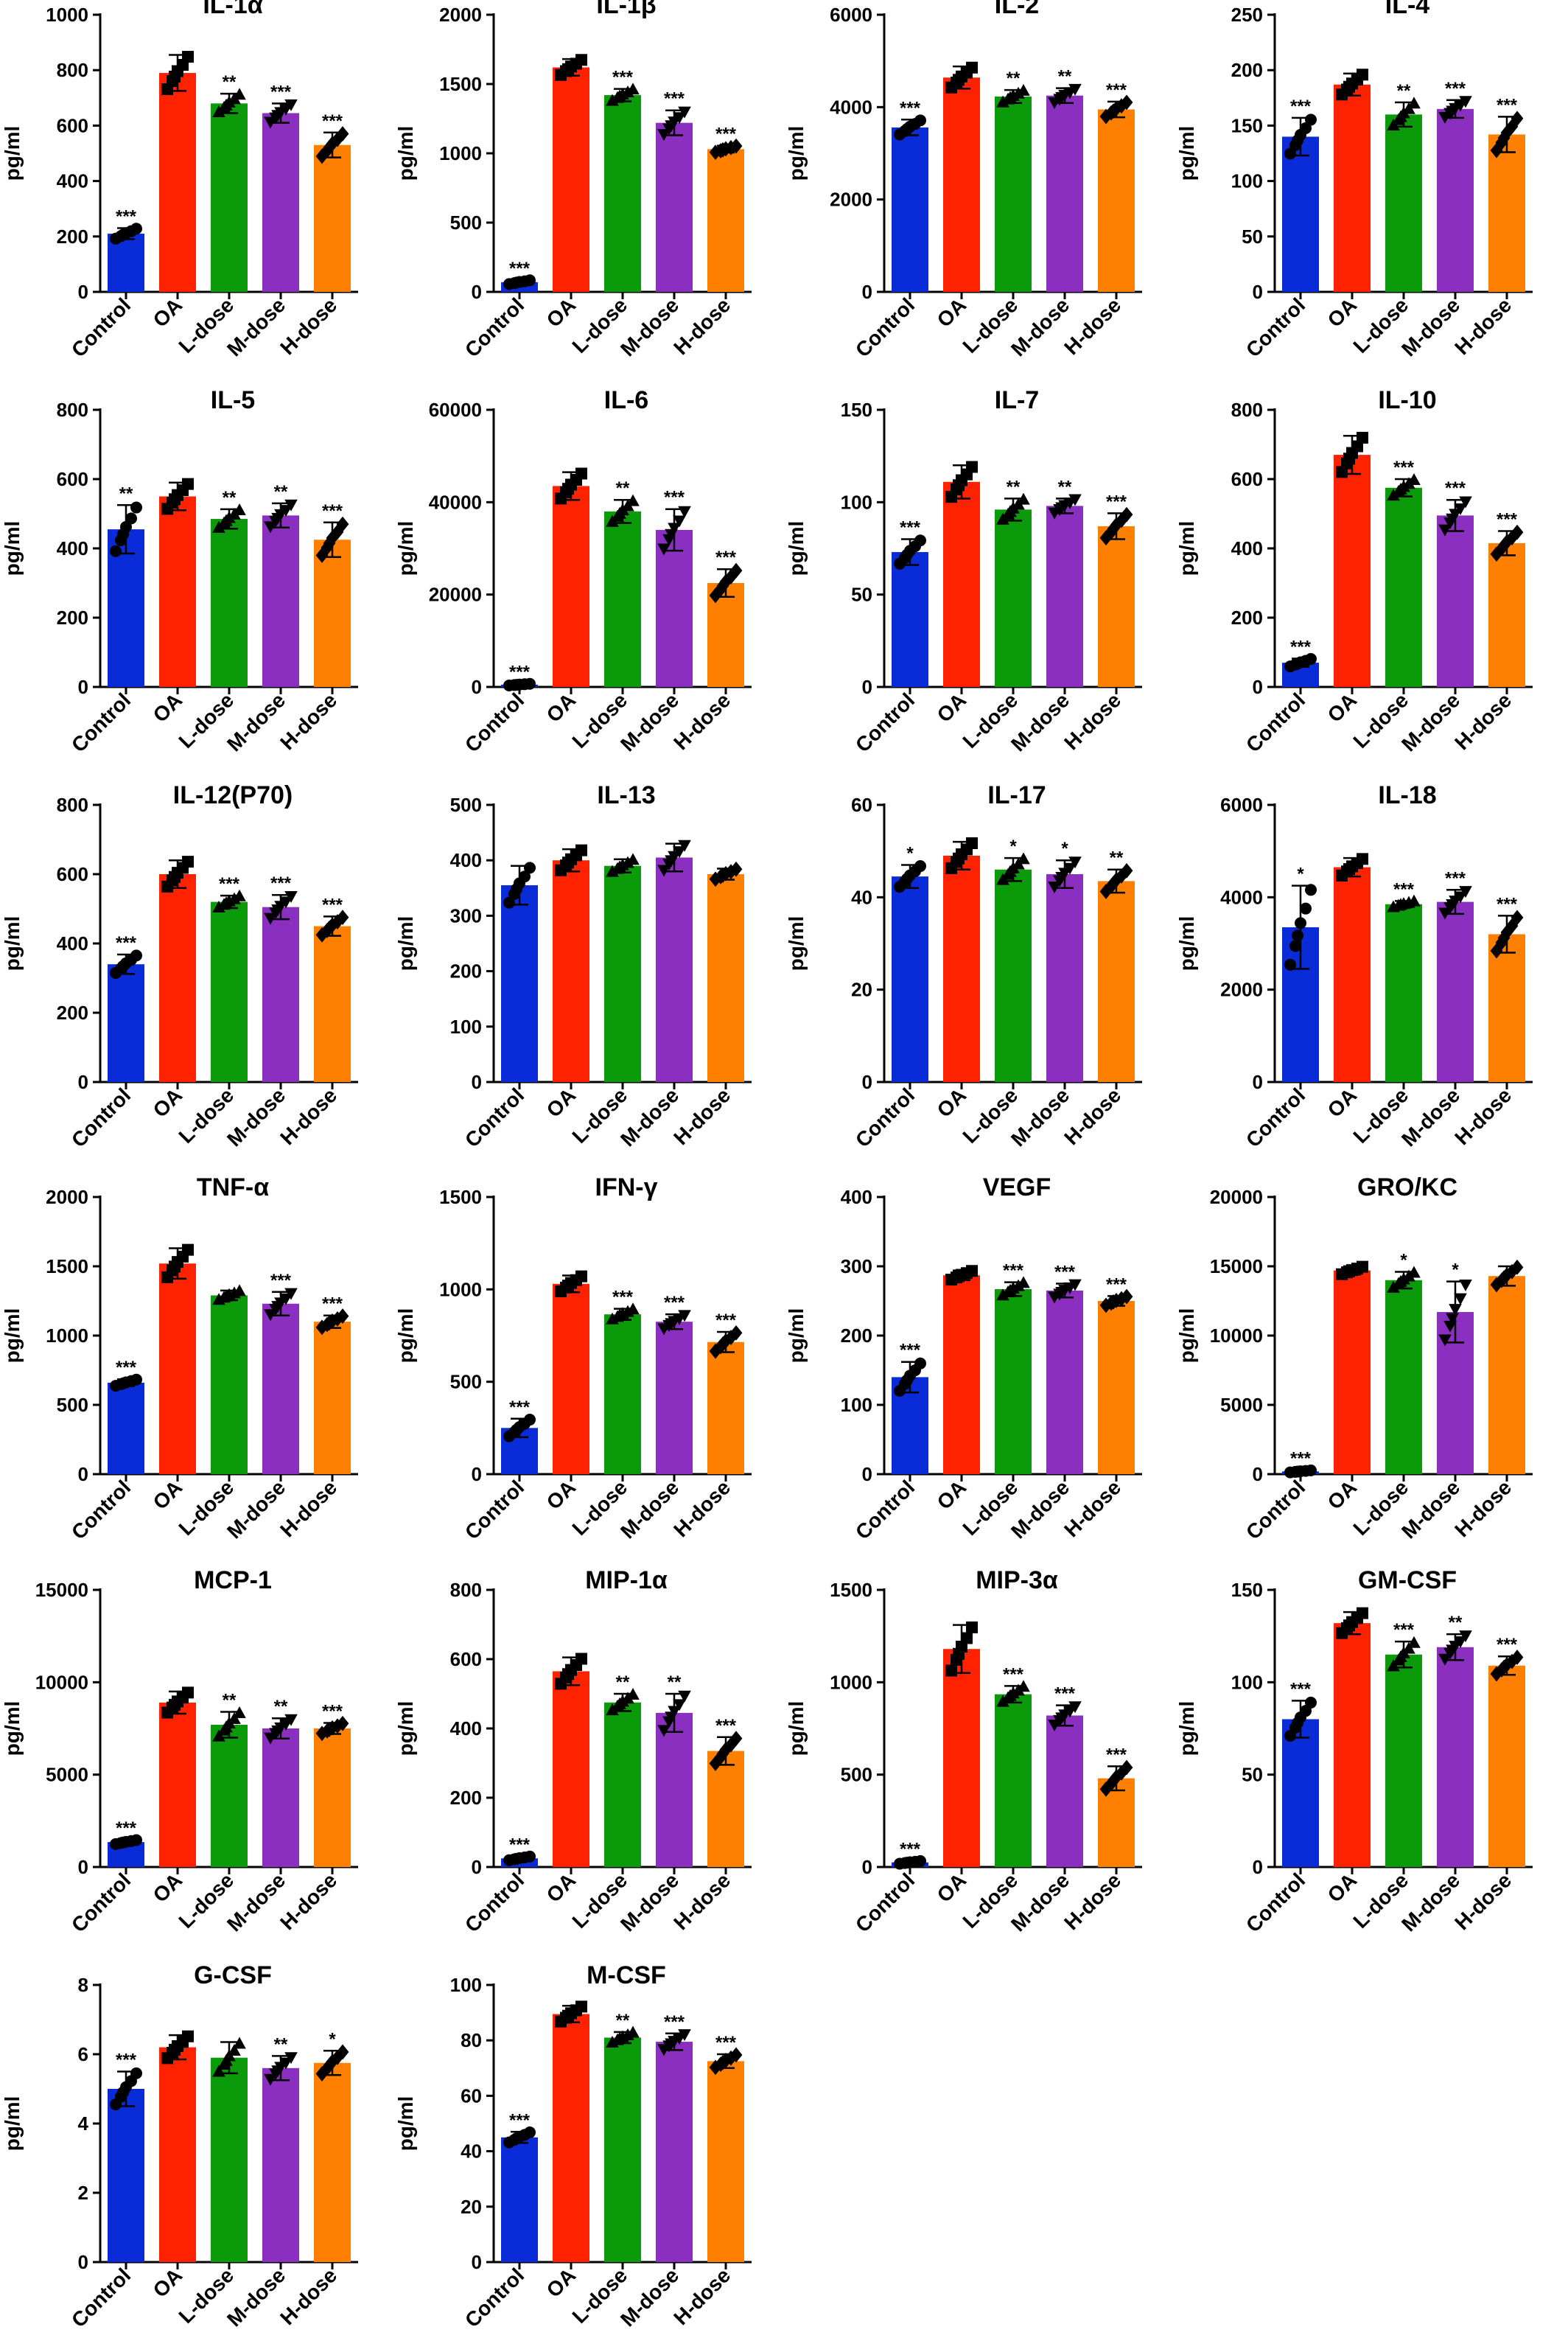 Image resolution: width=1568 pixels, height=2352 pixels. I want to click on chart-title: IL-1β, so click(626, 9).